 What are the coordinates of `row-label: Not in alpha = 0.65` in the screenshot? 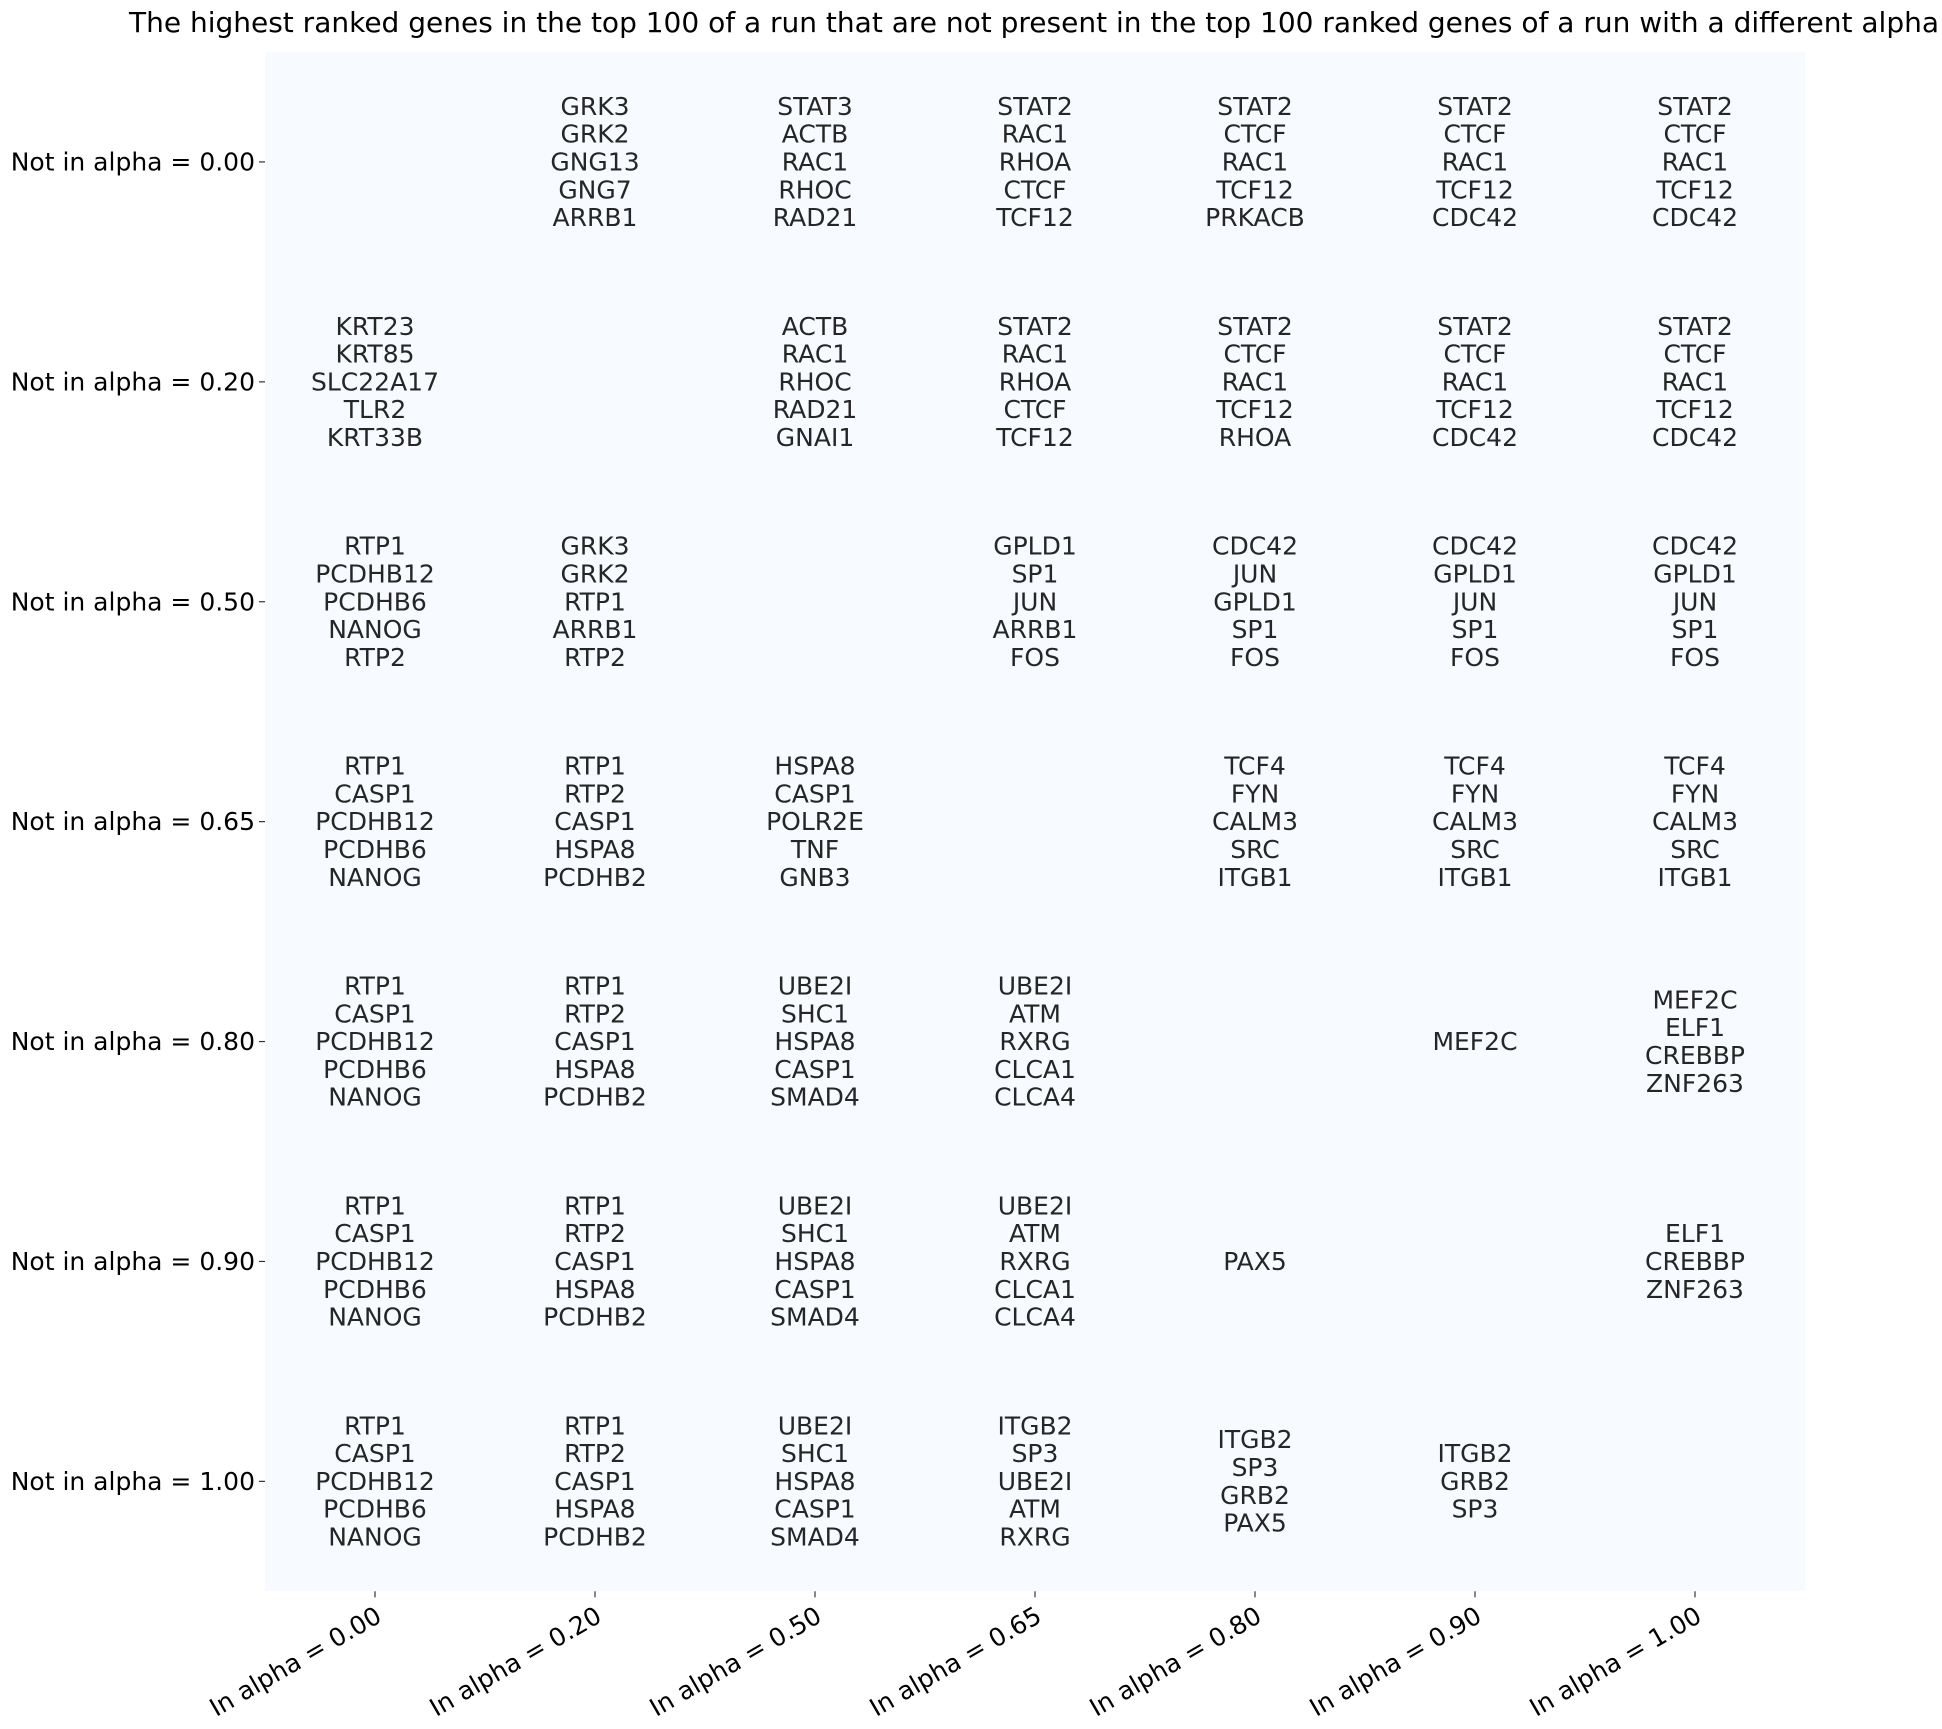 It's located at (133, 821).